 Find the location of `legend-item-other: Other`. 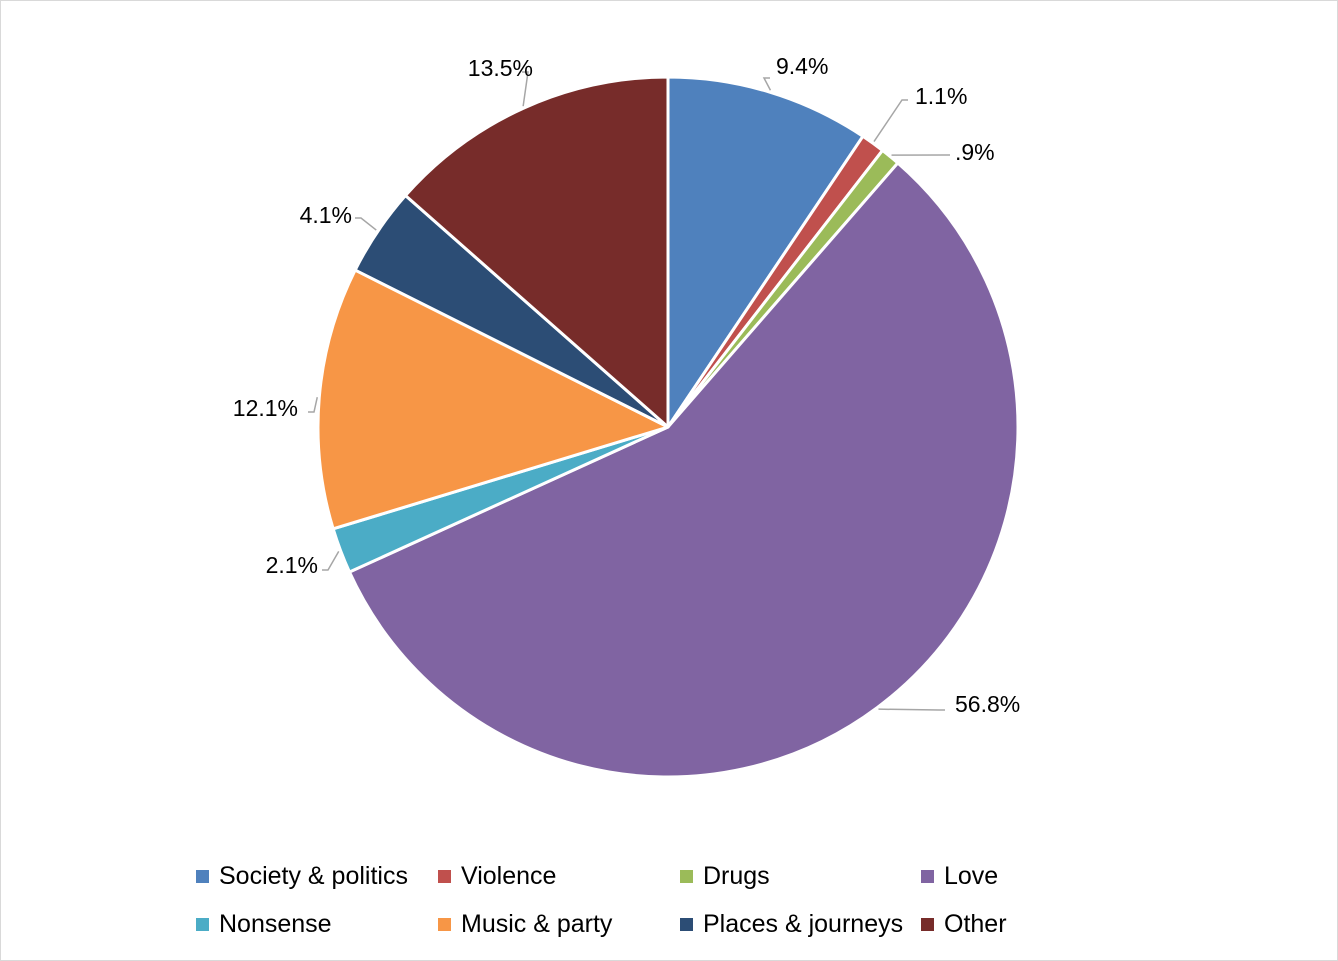

legend-item-other: Other is located at coordinates (964, 924).